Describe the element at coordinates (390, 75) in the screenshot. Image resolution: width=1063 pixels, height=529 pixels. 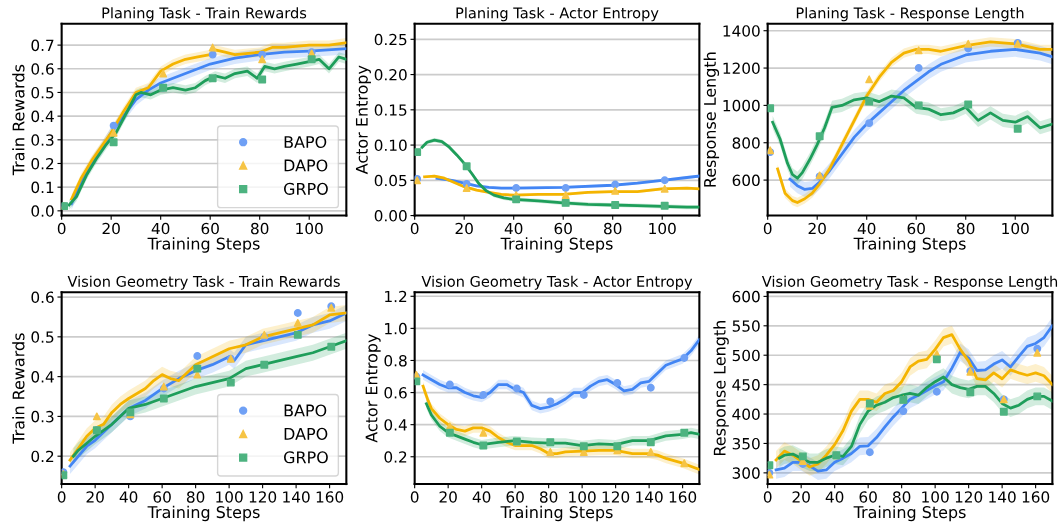
I see `y-tick-label: 0.20` at that location.